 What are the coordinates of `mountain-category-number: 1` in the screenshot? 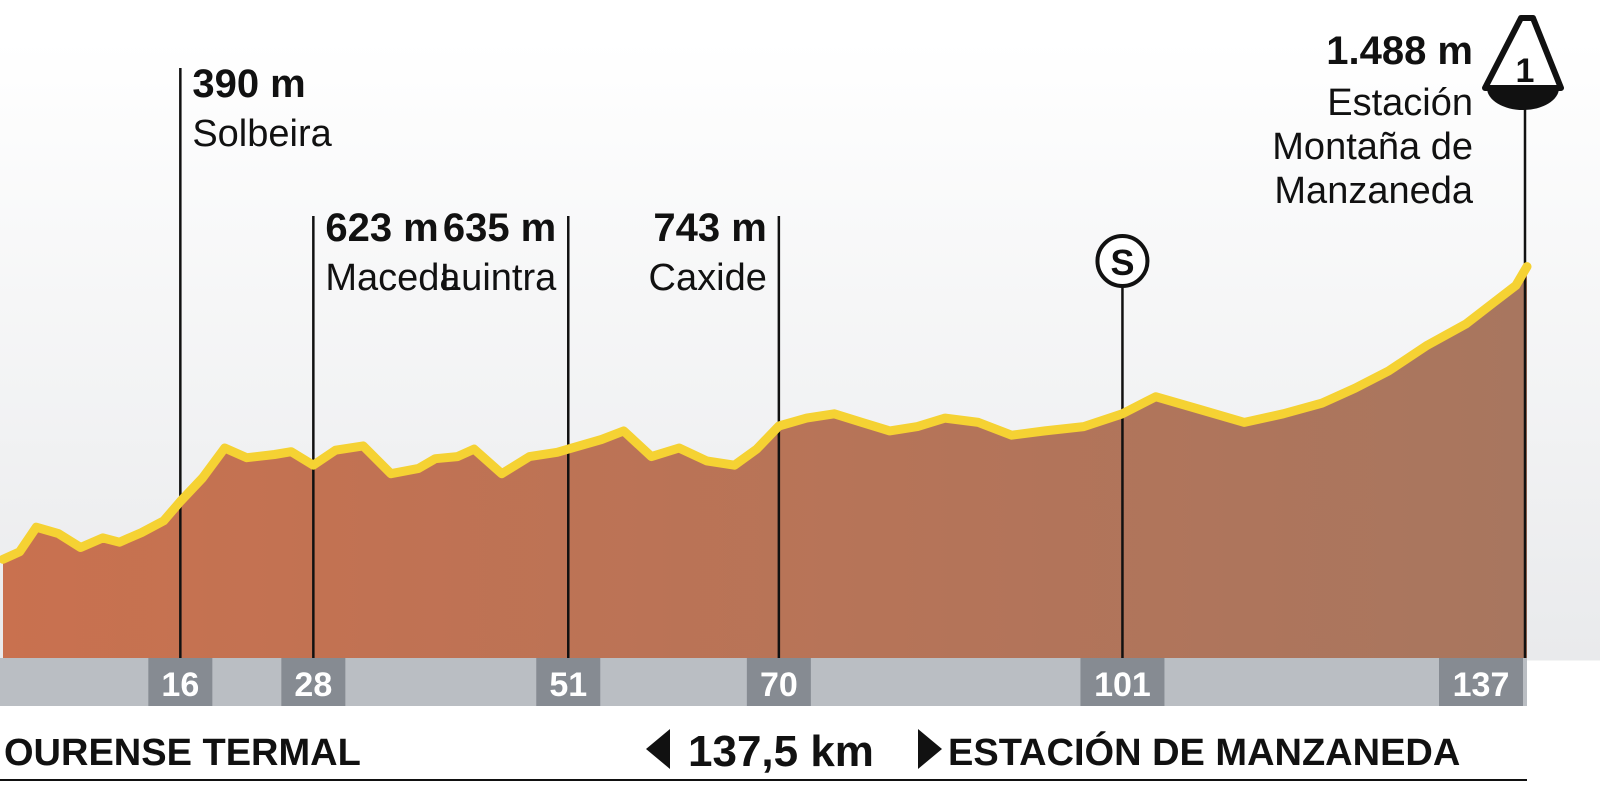 It's located at (1525, 71).